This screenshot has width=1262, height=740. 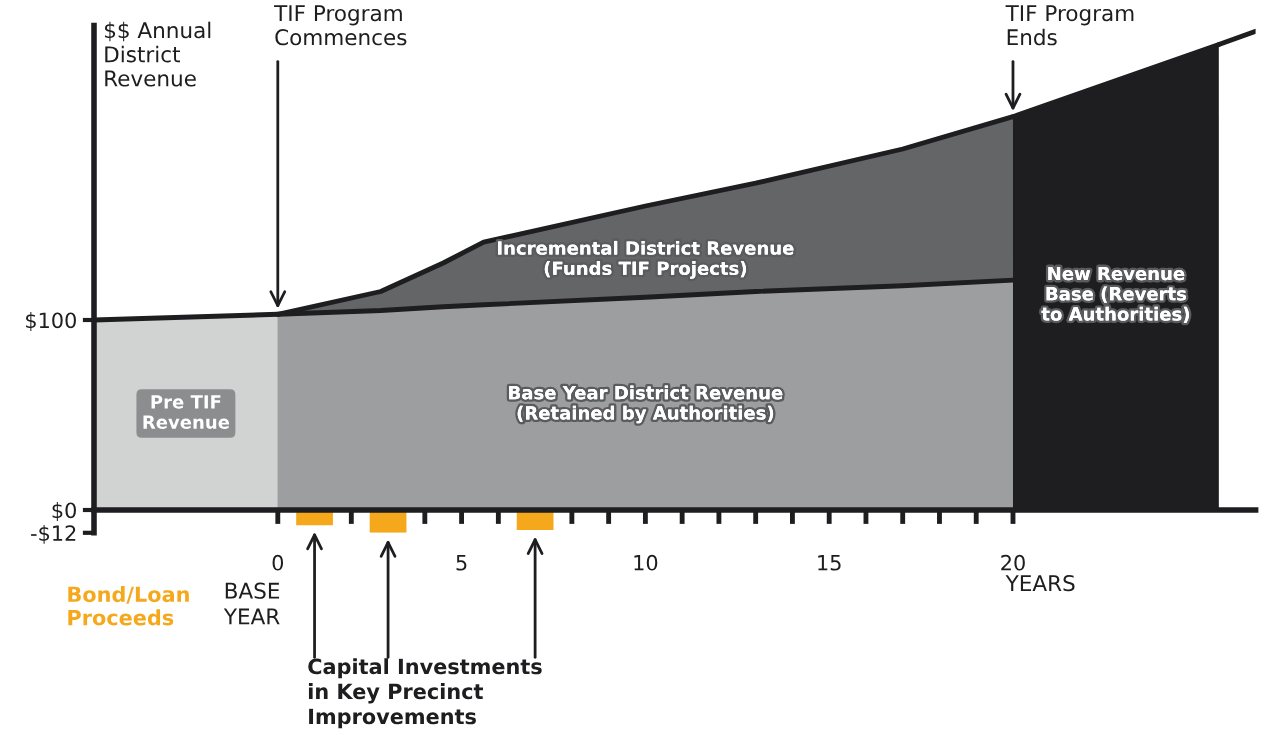 What do you see at coordinates (1069, 25) in the screenshot?
I see `annotation: TIF Program Ends` at bounding box center [1069, 25].